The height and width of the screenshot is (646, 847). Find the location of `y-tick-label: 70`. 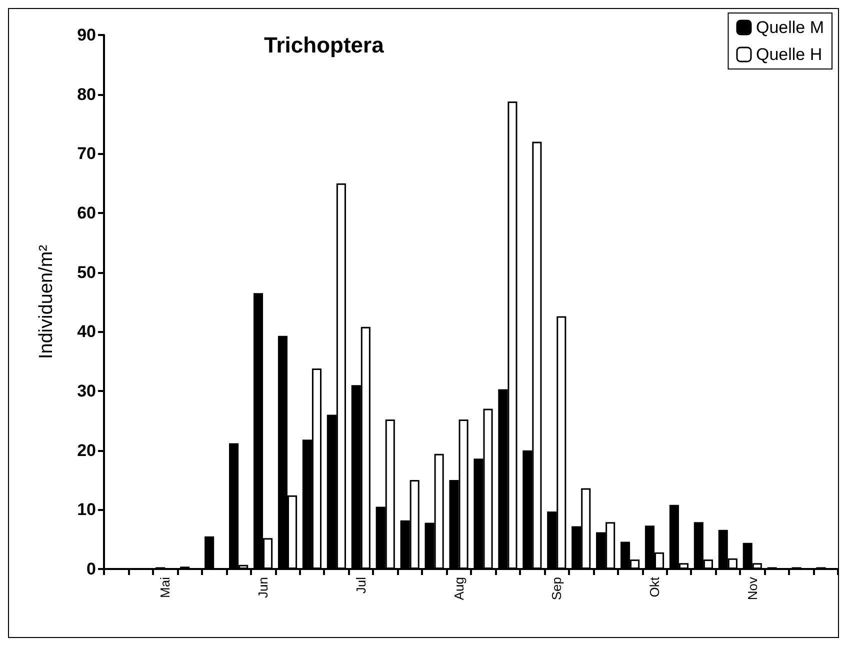

y-tick-label: 70 is located at coordinates (86, 154).